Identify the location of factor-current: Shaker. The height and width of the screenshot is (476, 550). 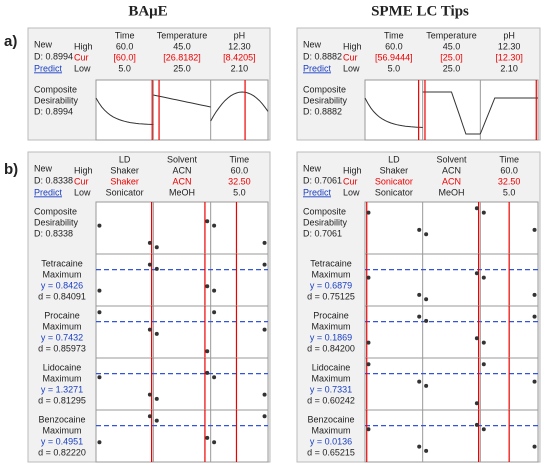
(124, 181).